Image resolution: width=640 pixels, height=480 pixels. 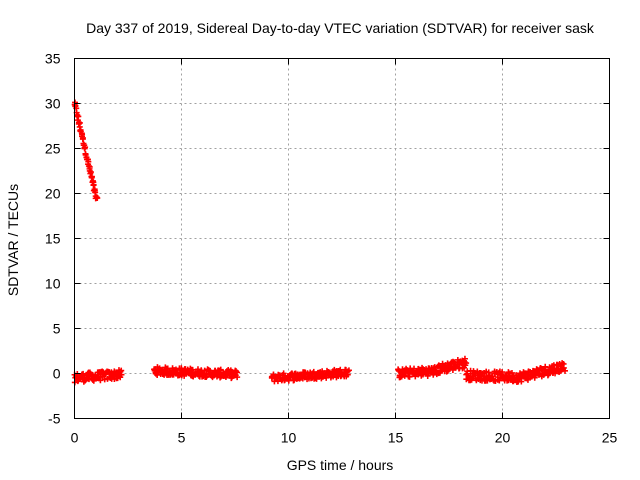 I want to click on x-tick-label: 15, so click(x=396, y=438).